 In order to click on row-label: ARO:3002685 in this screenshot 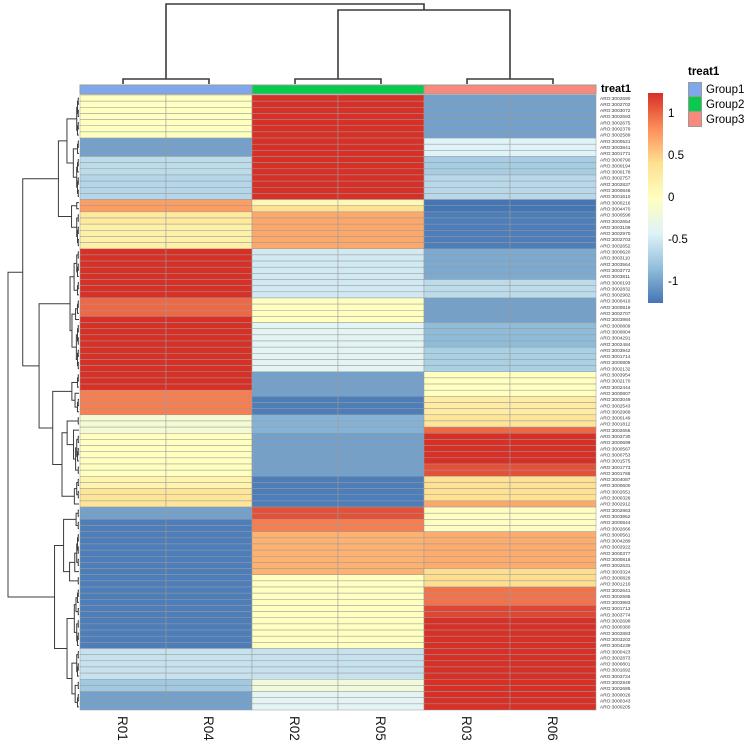, I will do `click(615, 689)`.